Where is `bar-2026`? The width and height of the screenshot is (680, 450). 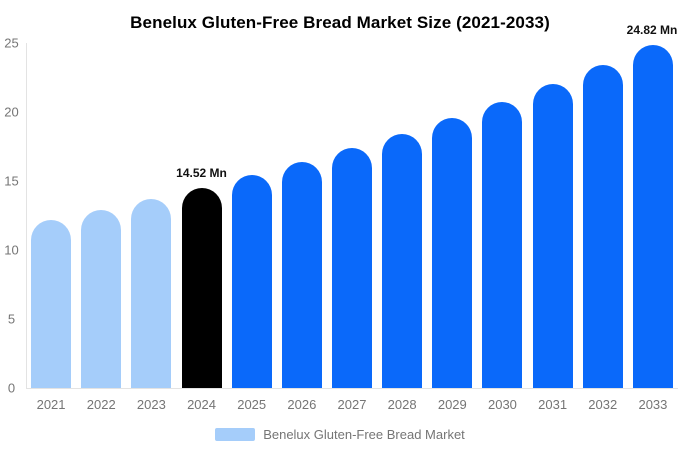
bar-2026 is located at coordinates (301, 275).